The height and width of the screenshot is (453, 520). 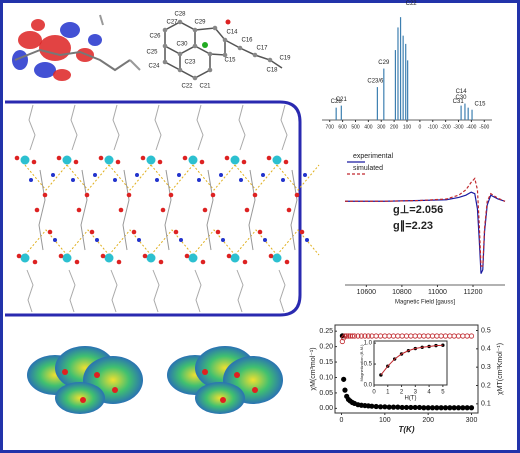 What do you see at coordinates (407, 127) in the screenshot?
I see `x-tick-label: 100` at bounding box center [407, 127].